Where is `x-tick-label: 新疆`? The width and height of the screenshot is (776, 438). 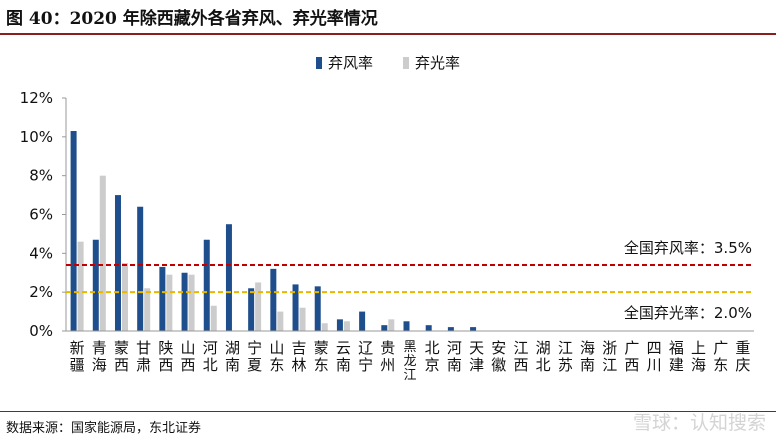
x-tick-label: 新疆 is located at coordinates (77, 356).